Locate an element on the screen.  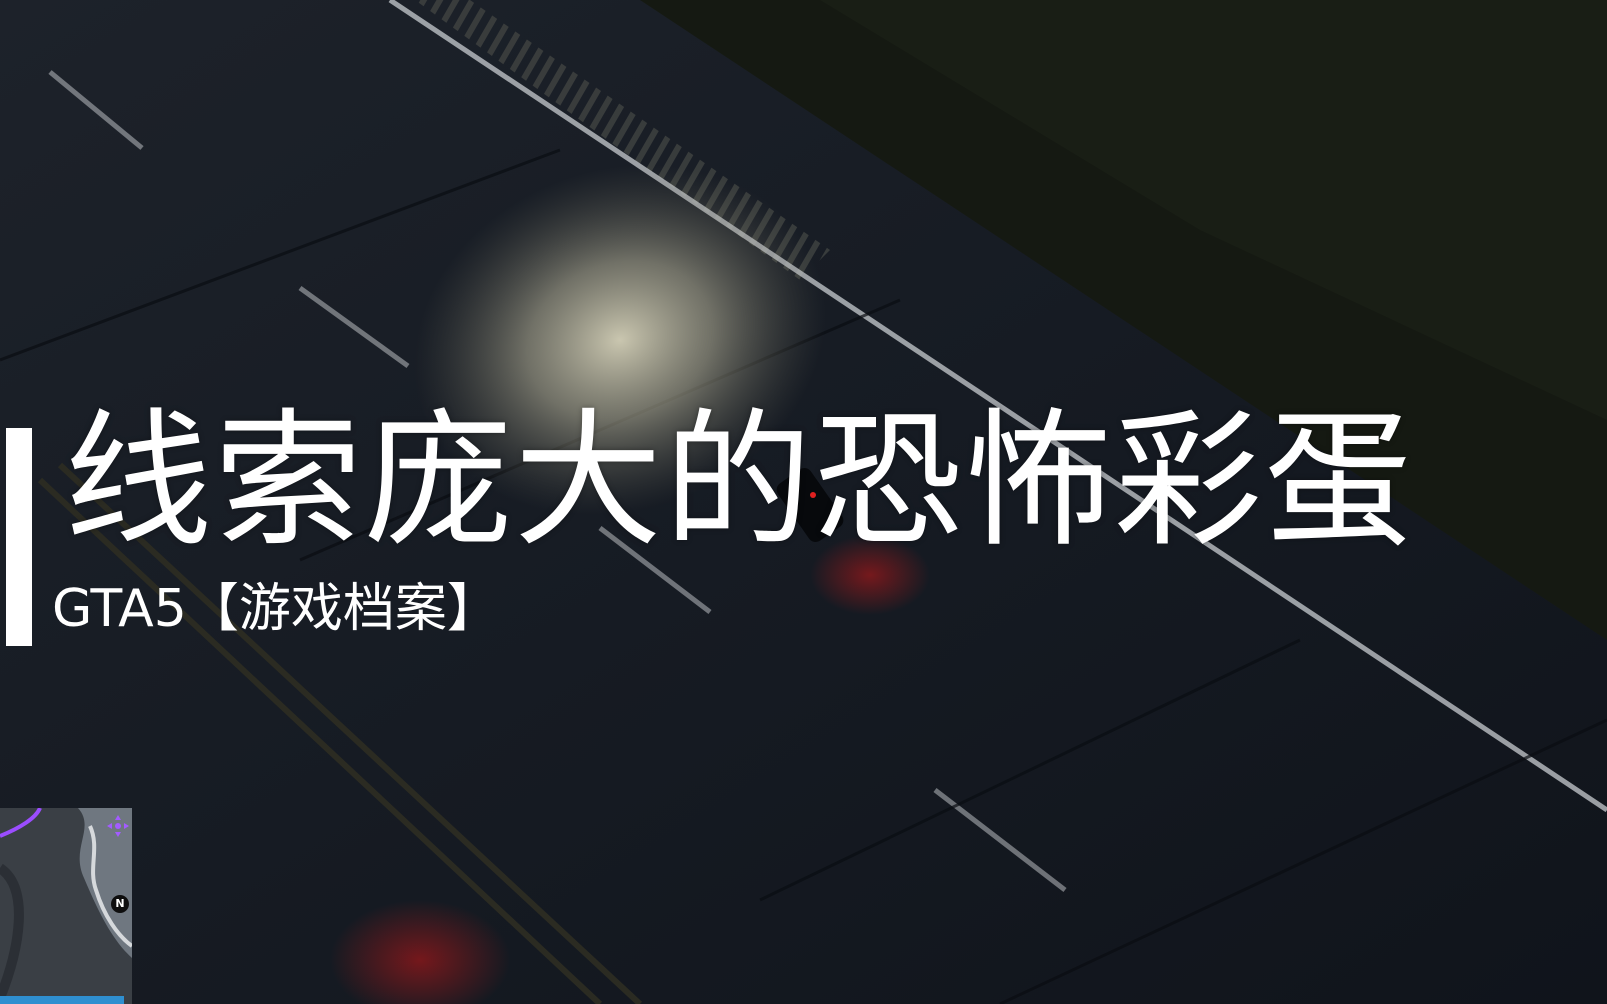
minimap-coast-road is located at coordinates (110, 886).